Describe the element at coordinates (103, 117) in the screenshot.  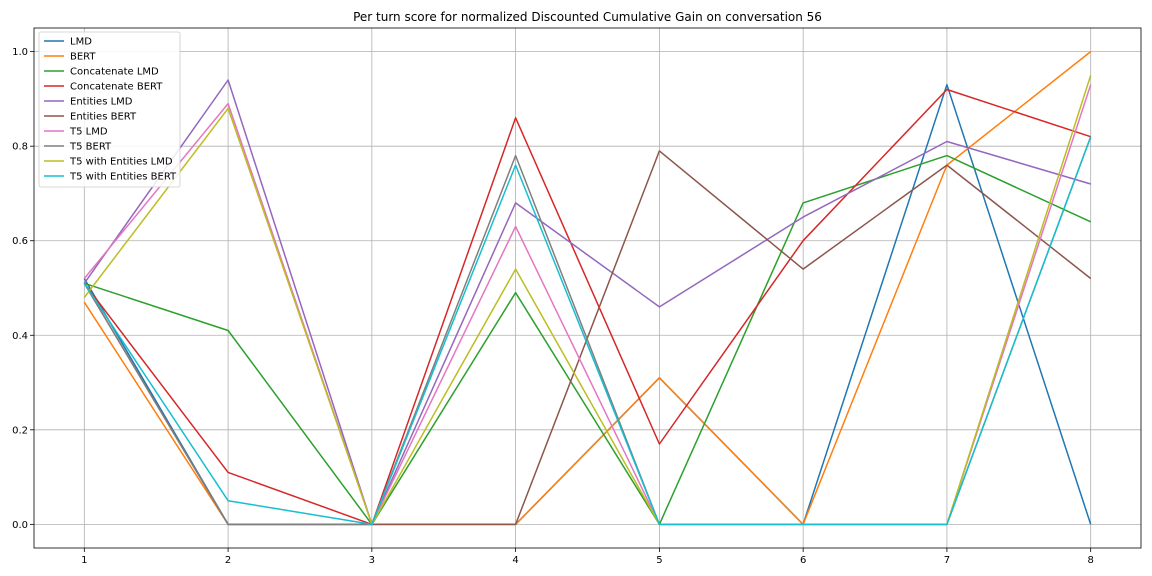
I see `legend-label: Entities BERT` at that location.